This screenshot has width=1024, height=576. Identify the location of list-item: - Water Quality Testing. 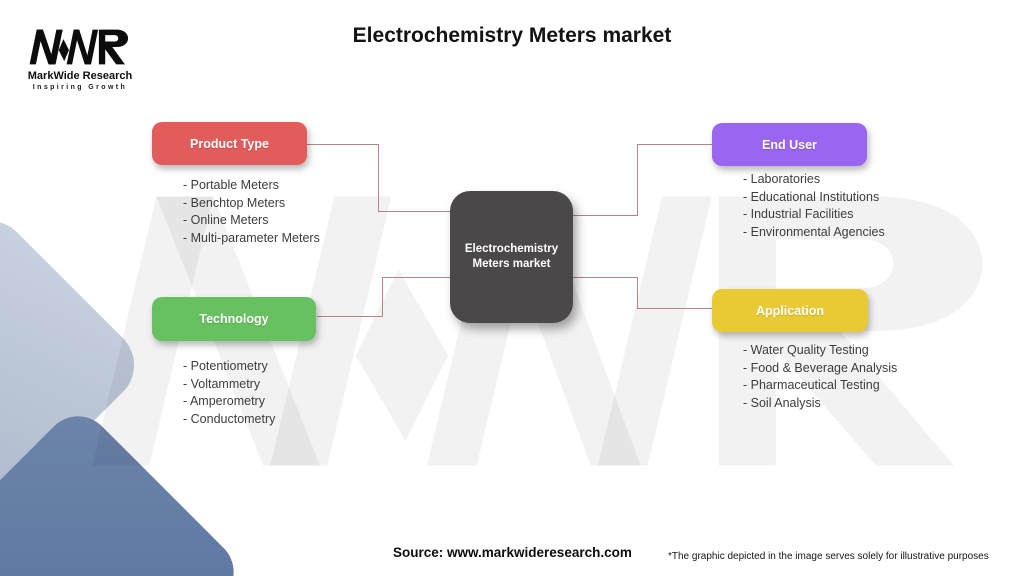
(806, 350).